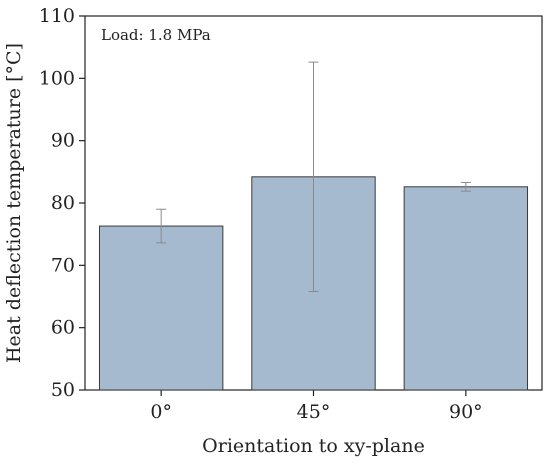 This screenshot has height=465, width=550. What do you see at coordinates (63, 390) in the screenshot?
I see `y-tick-label: 50` at bounding box center [63, 390].